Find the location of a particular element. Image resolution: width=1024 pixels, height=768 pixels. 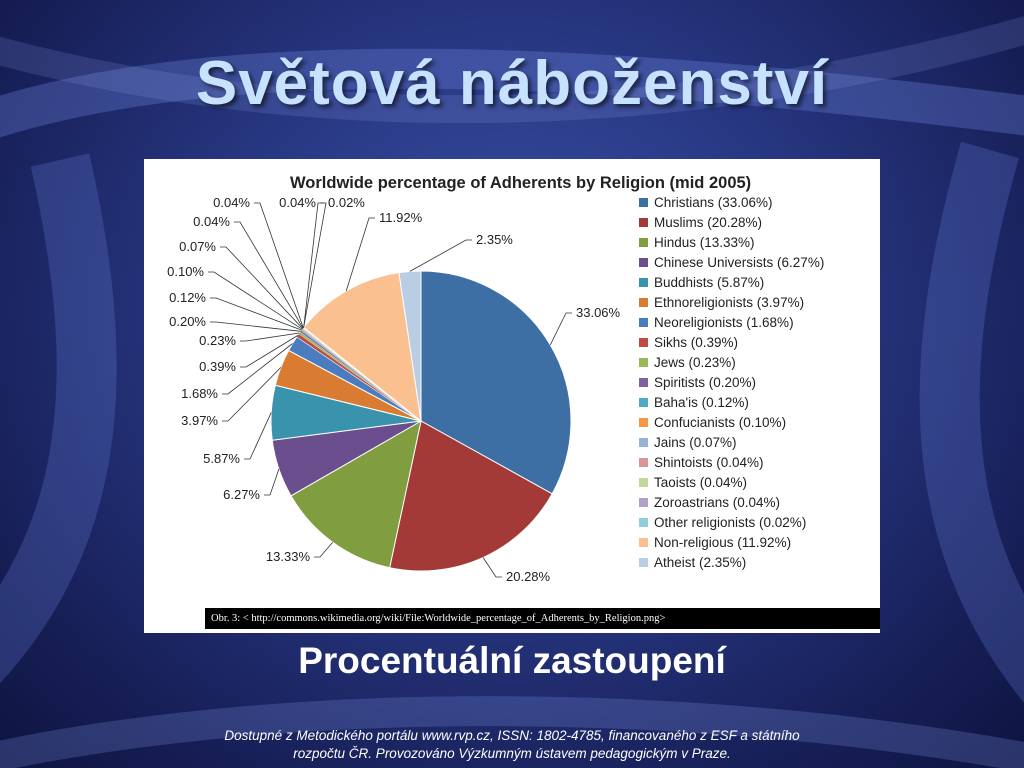

data-label-3: 6.27% is located at coordinates (241, 494).